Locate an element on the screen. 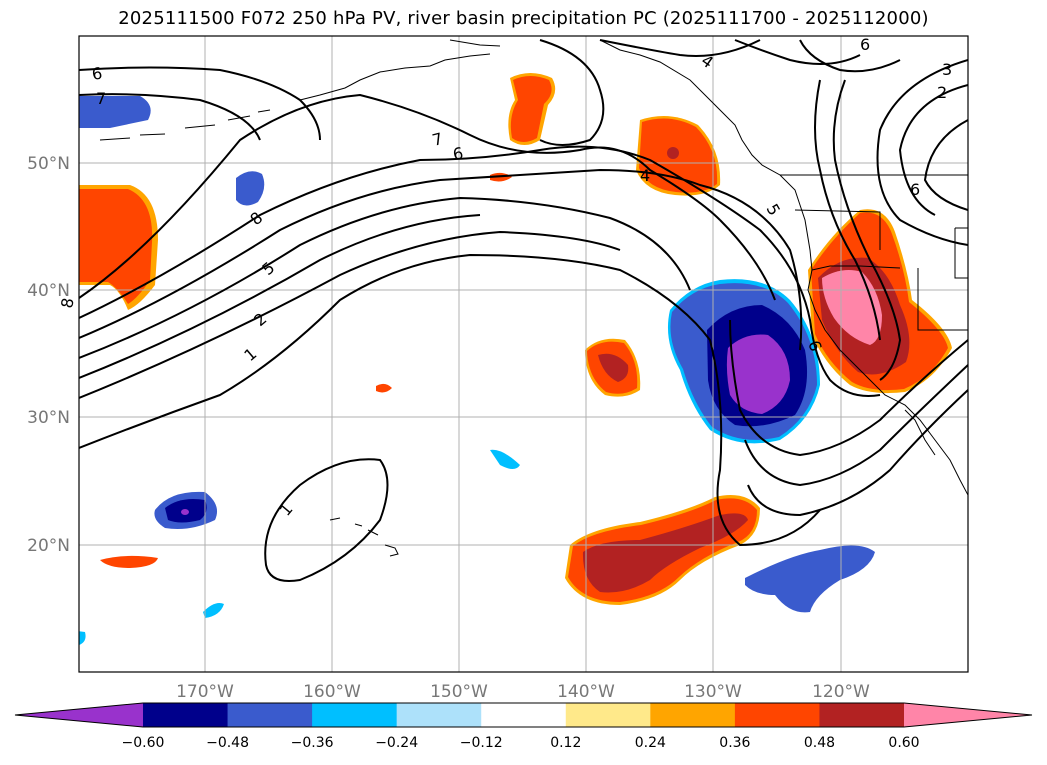 This screenshot has height=765, width=1047. colorbar-outline is located at coordinates (523, 715).